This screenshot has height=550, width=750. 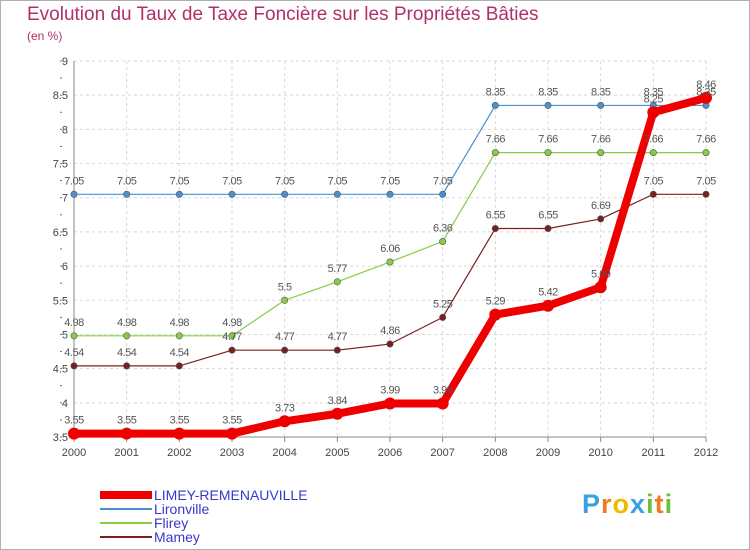 I want to click on data-label: 5.77, so click(x=338, y=269).